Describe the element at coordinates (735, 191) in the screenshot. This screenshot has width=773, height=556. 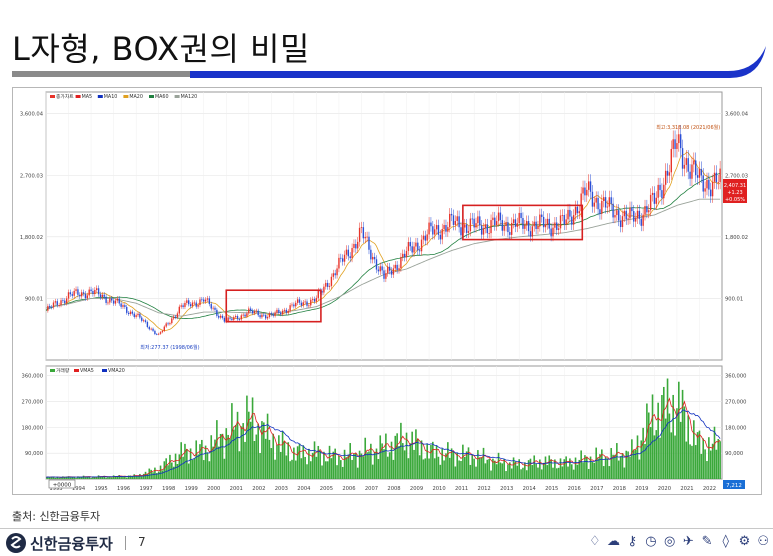
I see `current-price-tag: 2,407.31 +1.23 +0.05%` at that location.